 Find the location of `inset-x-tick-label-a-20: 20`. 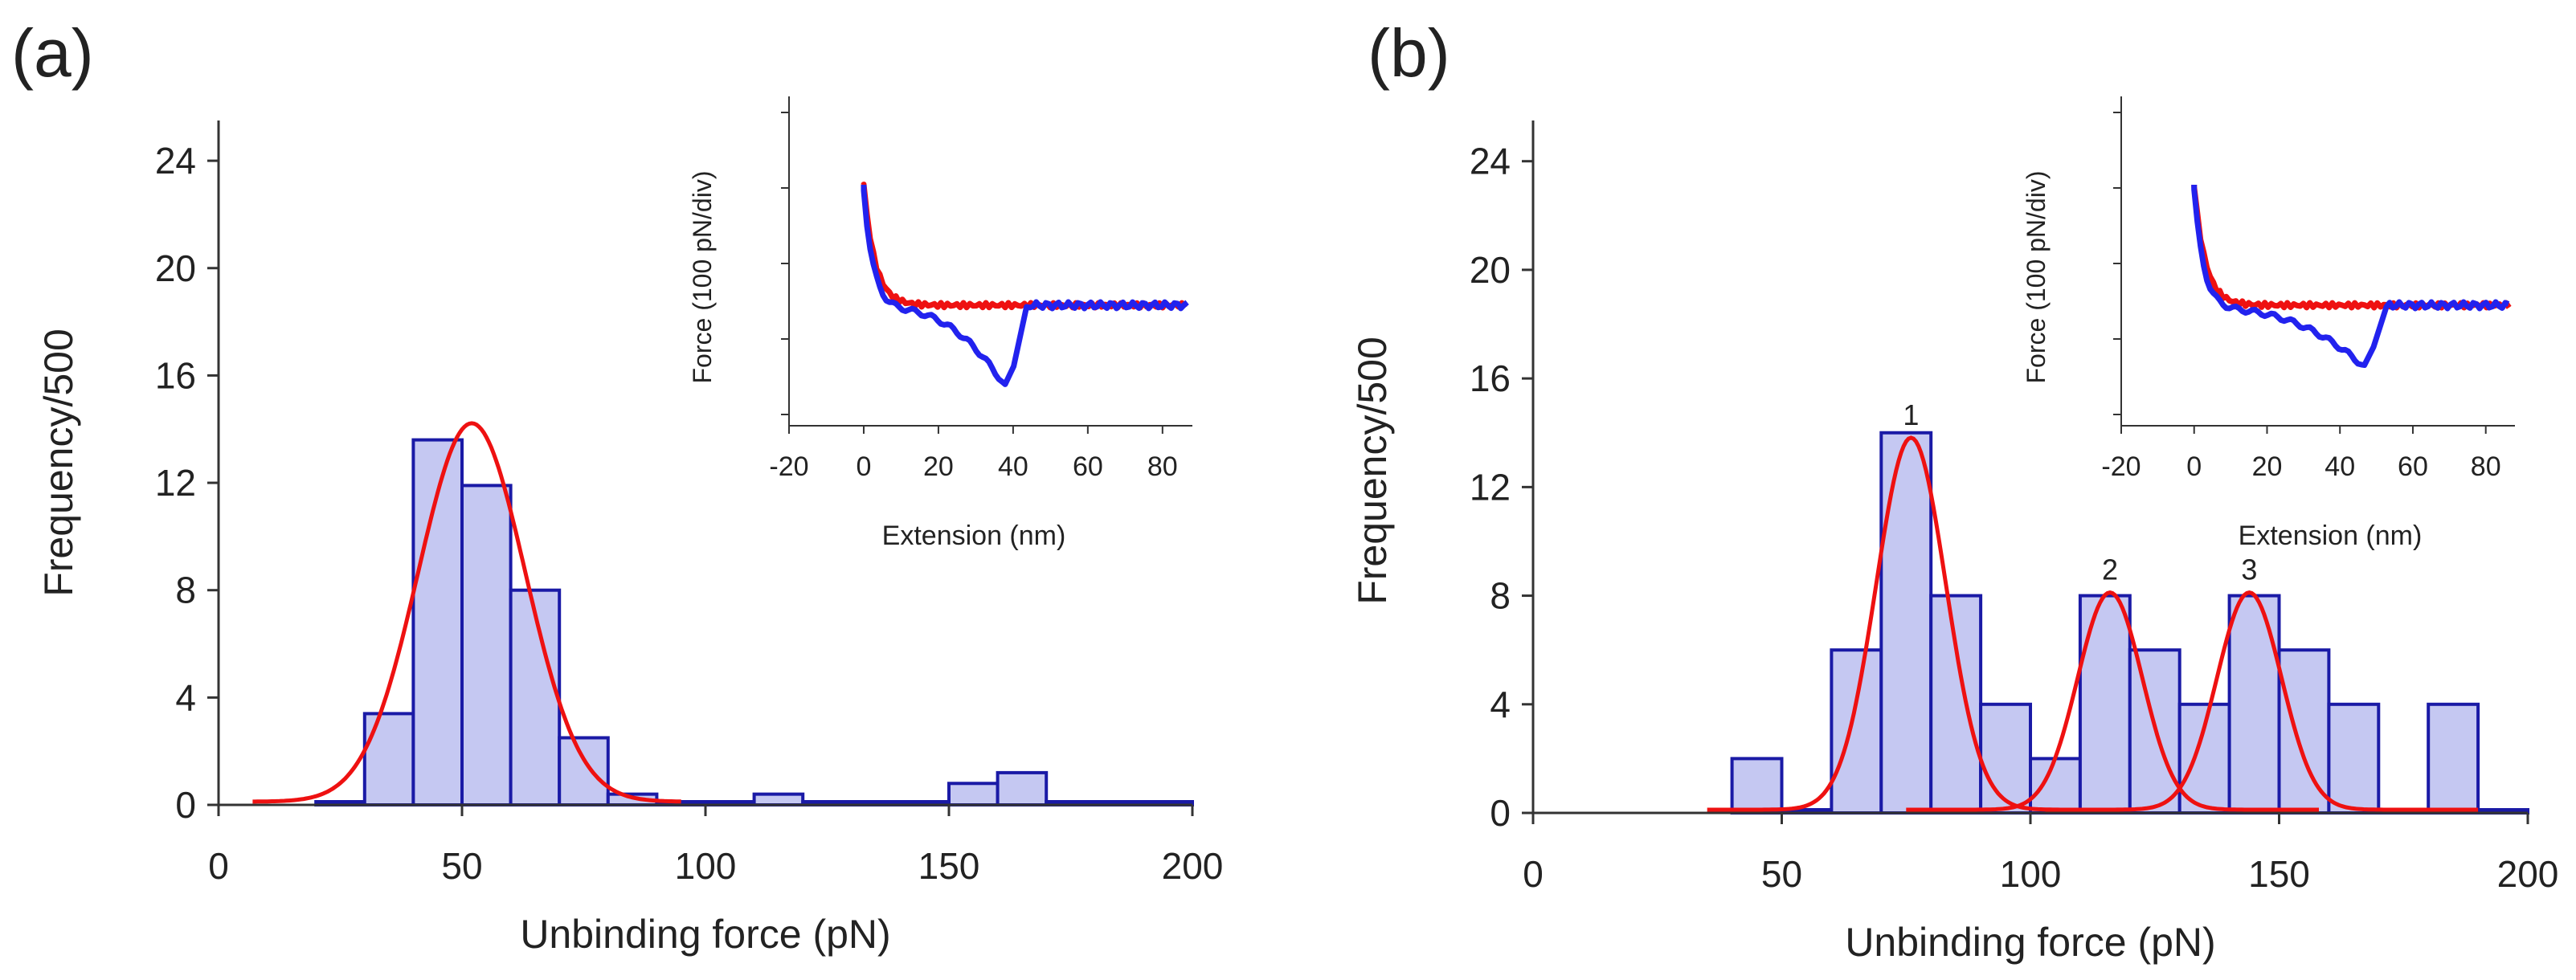

inset-x-tick-label-a-20: 20 is located at coordinates (939, 467).